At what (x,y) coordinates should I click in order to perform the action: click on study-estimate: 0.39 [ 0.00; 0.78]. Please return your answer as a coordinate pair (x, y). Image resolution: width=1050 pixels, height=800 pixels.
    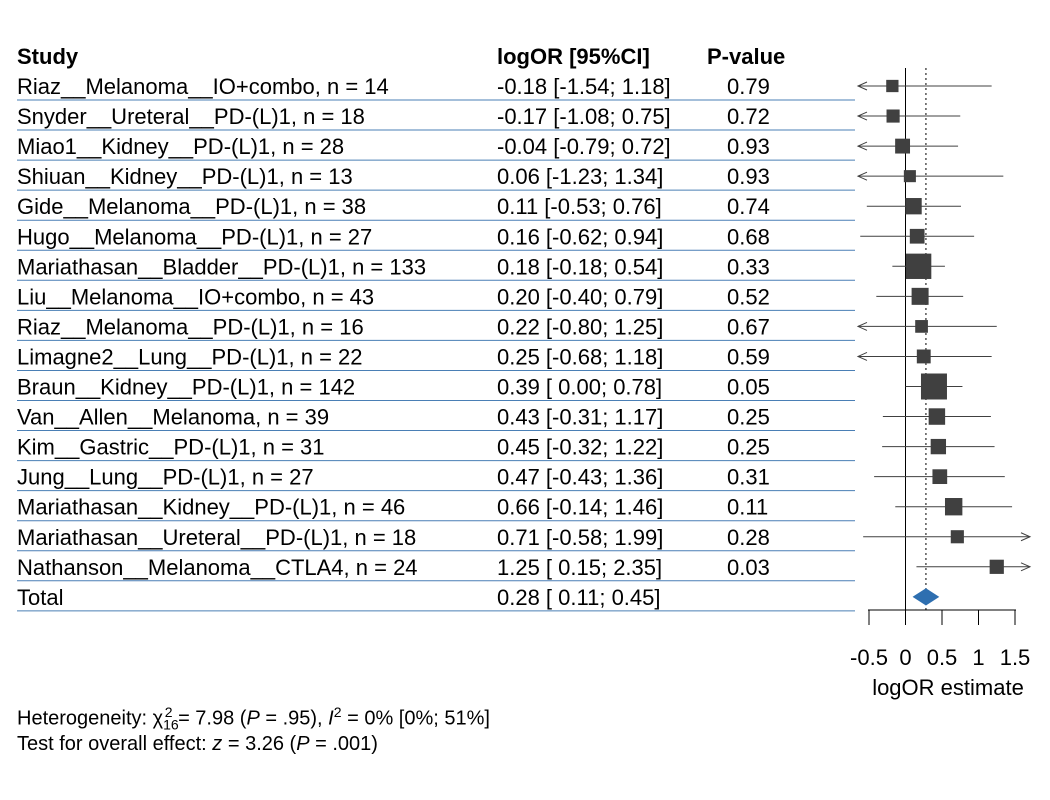
    Looking at the image, I should click on (579, 387).